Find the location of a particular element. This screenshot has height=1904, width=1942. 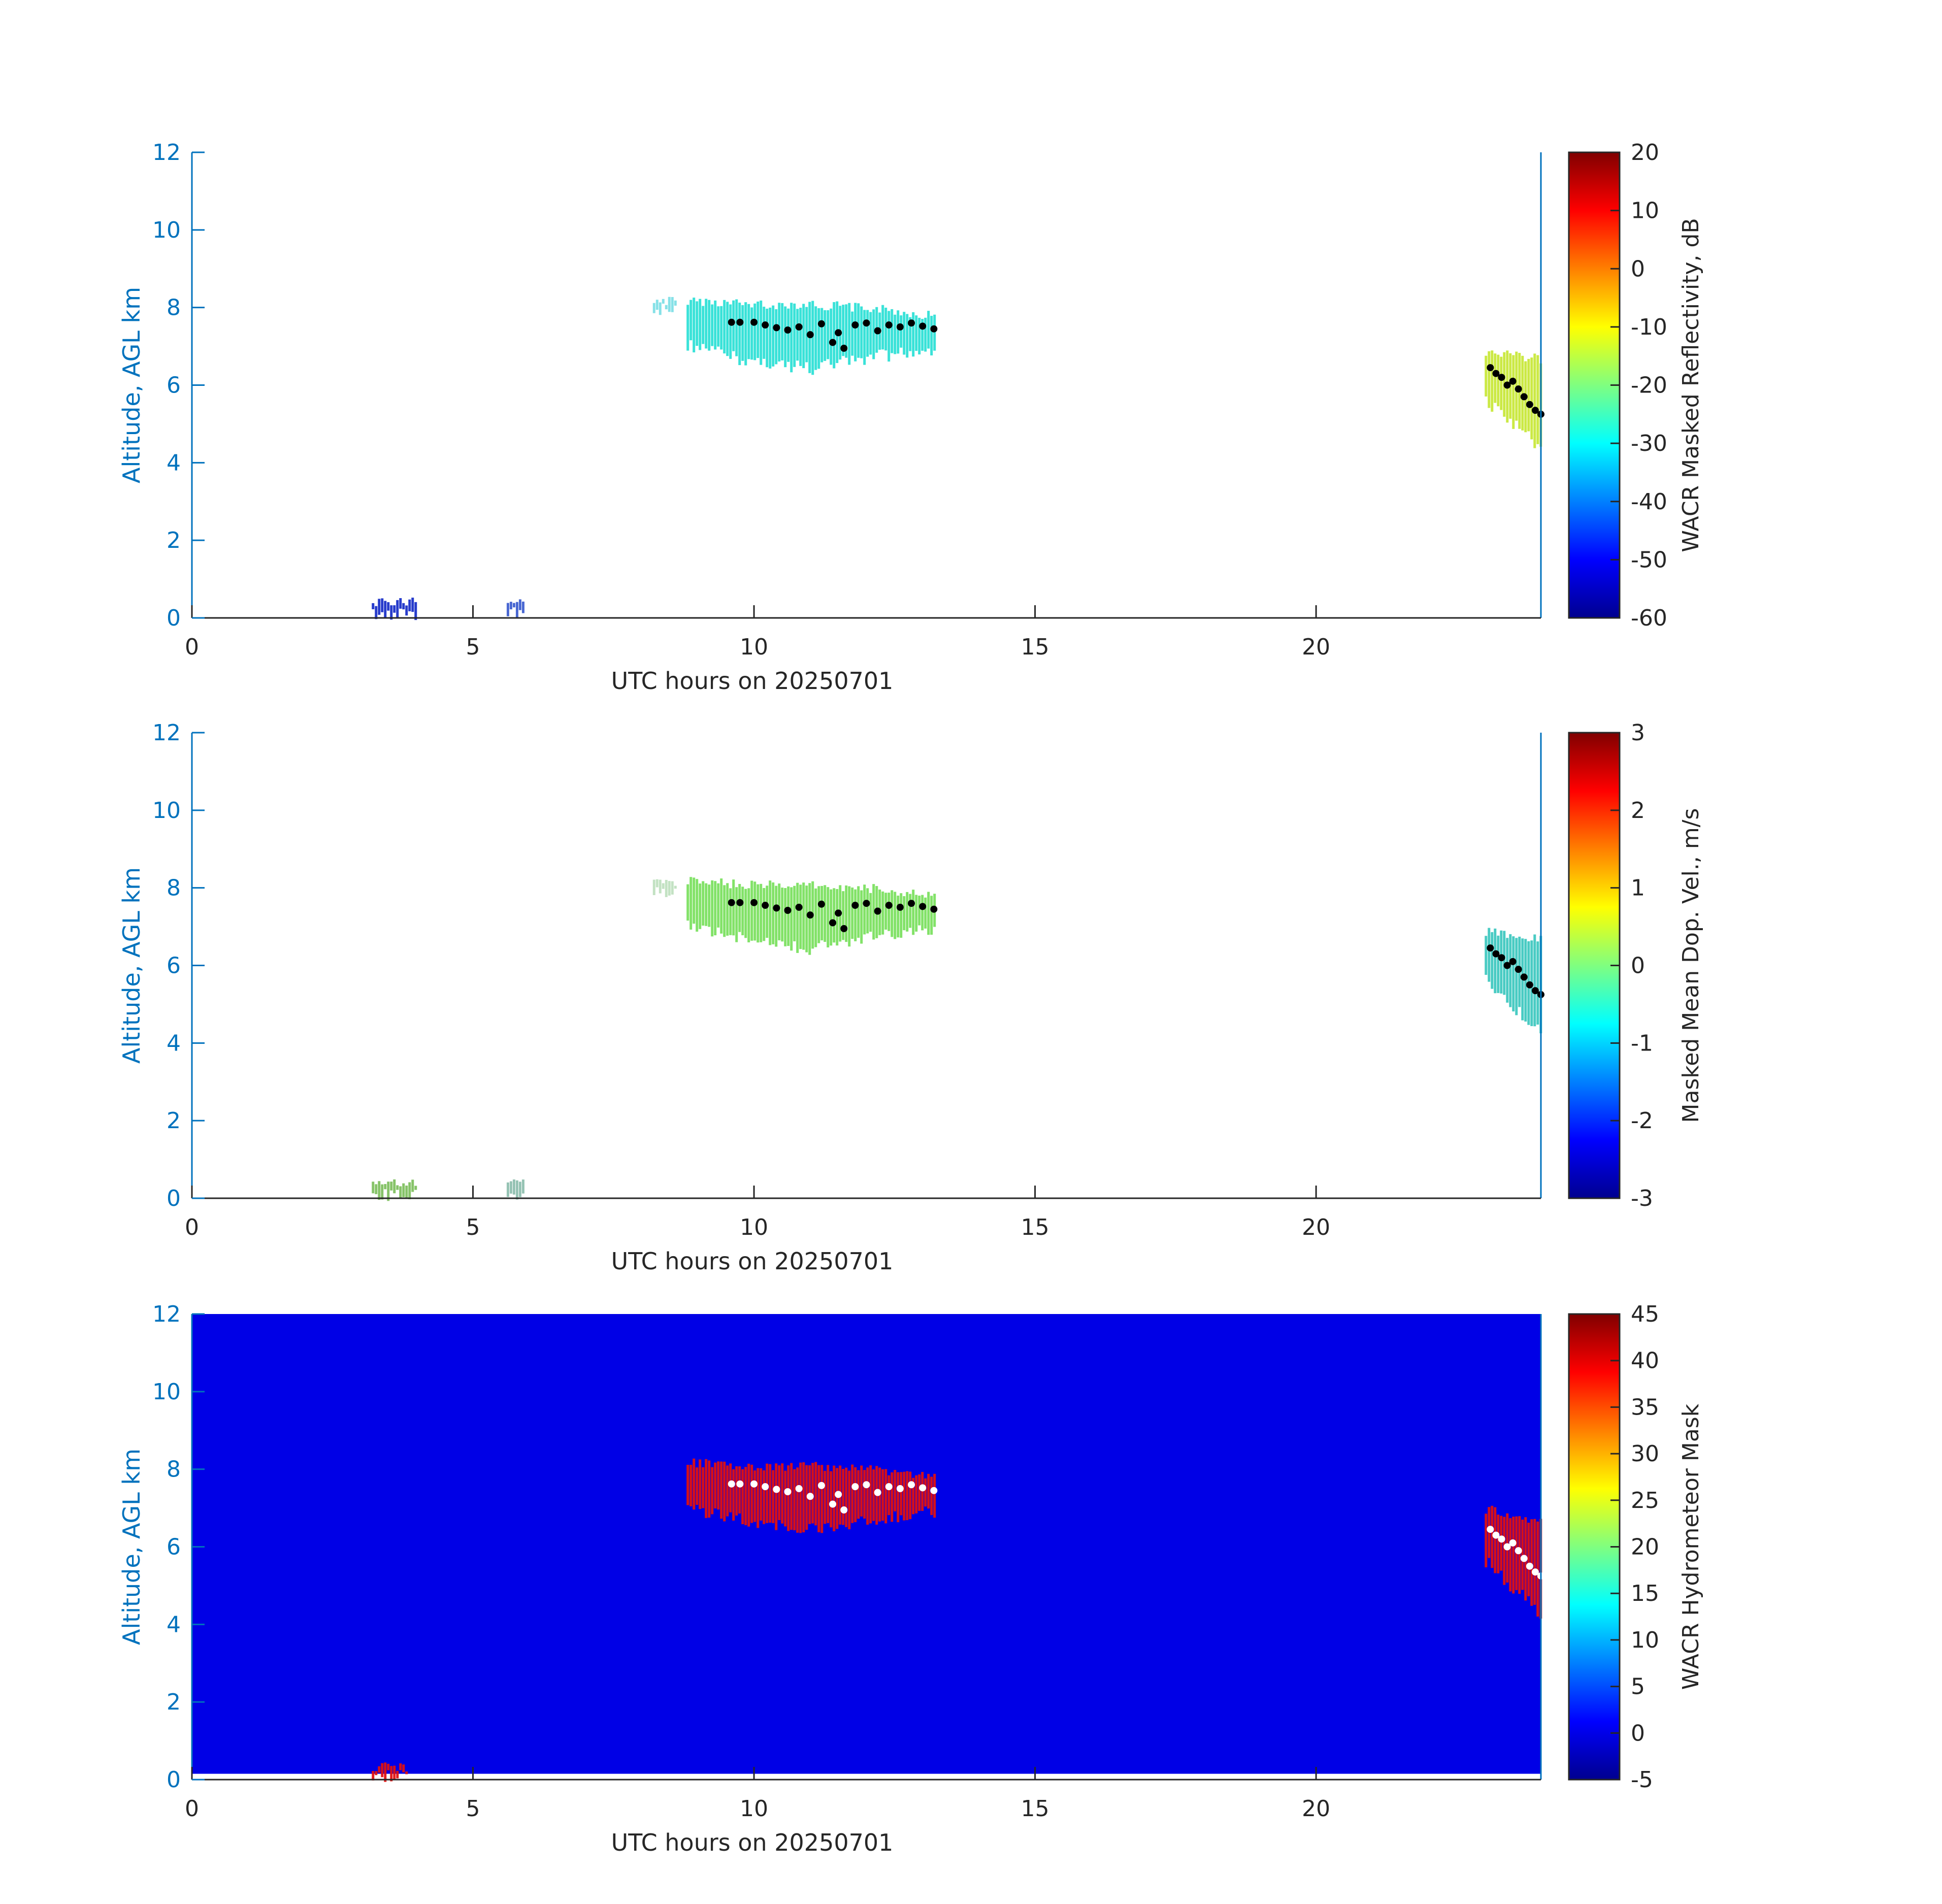

y-axis-label: Altitude, AGL km is located at coordinates (131, 966).